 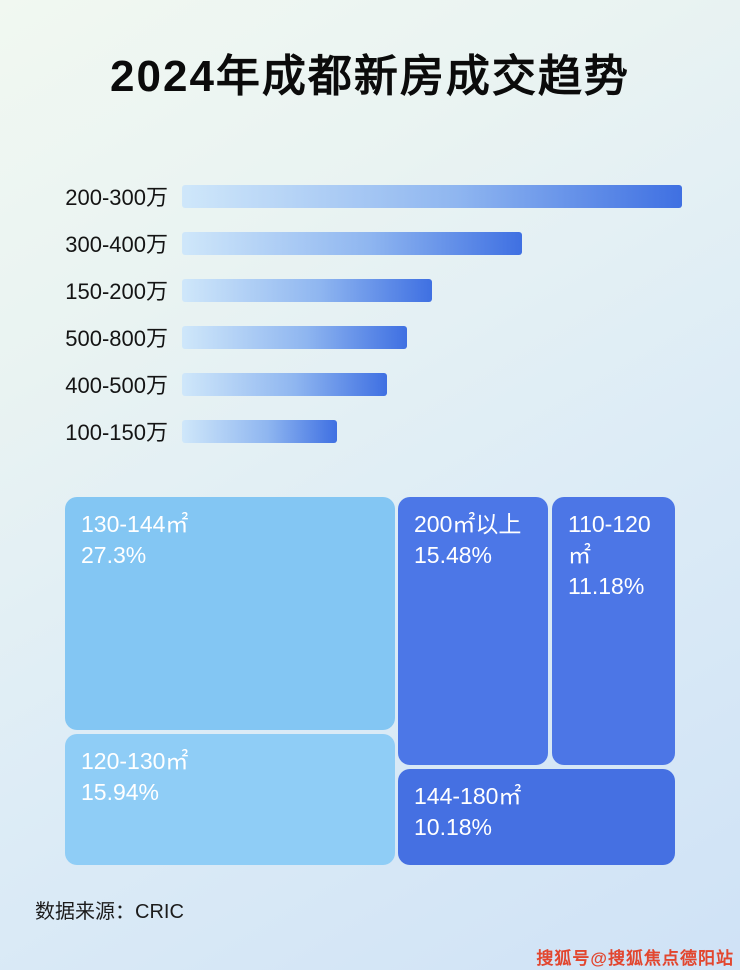 What do you see at coordinates (116, 385) in the screenshot?
I see `bar-label: 400-500万` at bounding box center [116, 385].